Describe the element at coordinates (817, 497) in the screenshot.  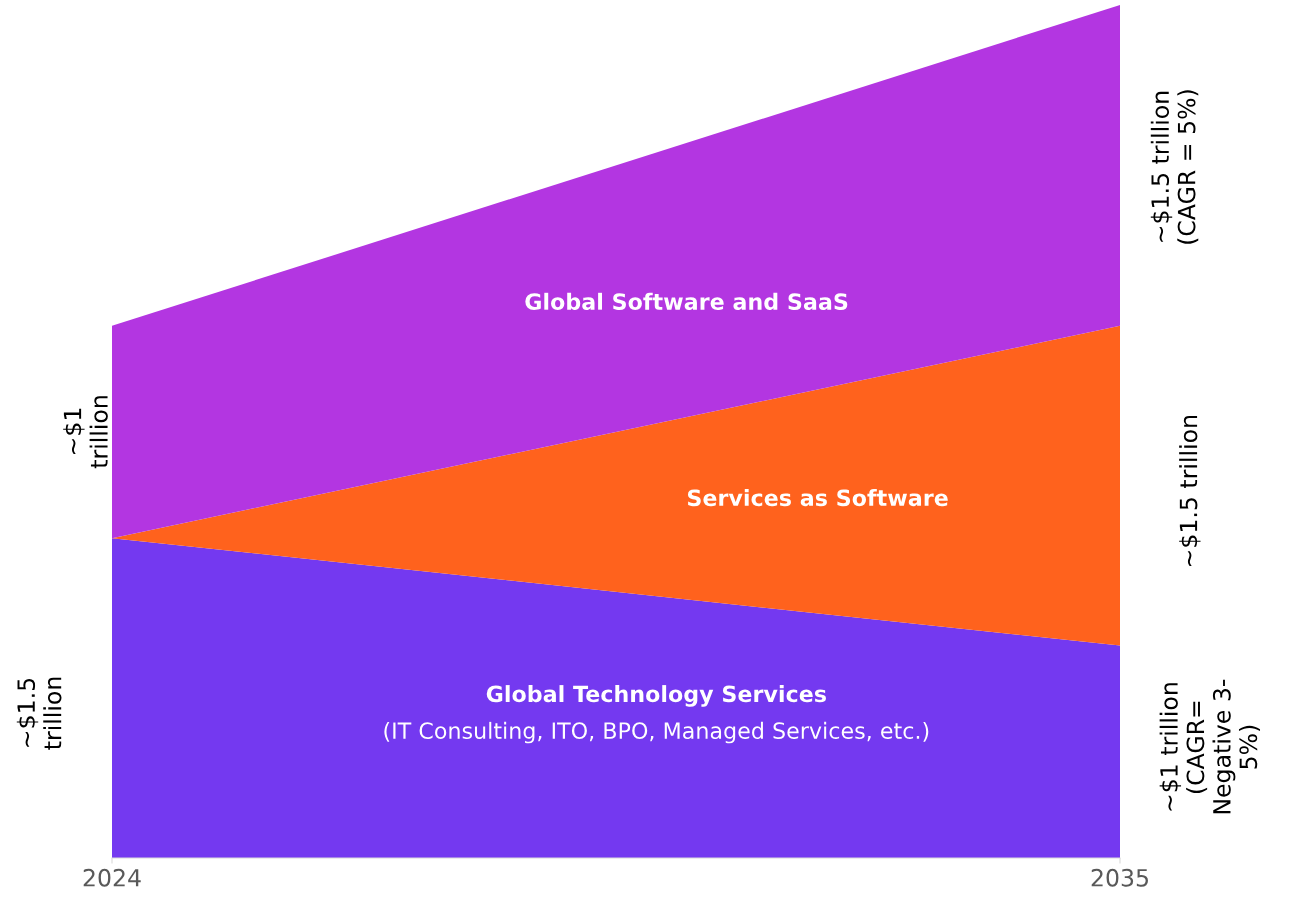
I see `series-label: Services as Software` at that location.